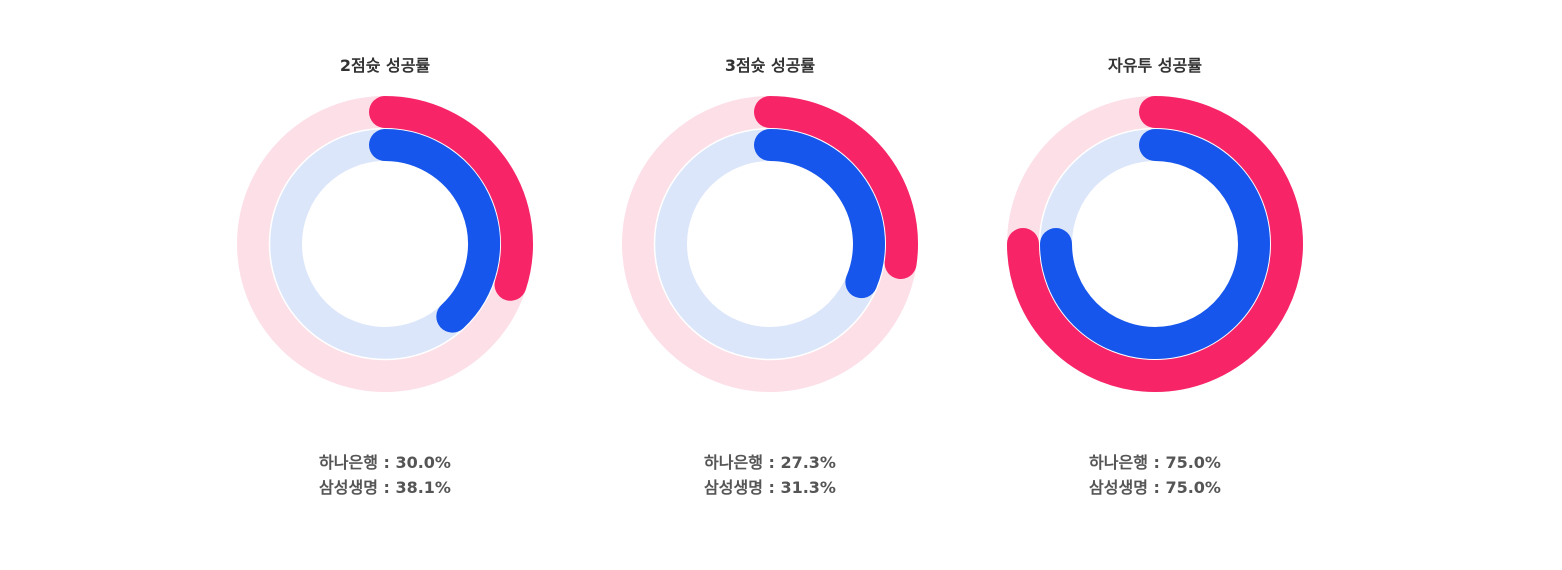  What do you see at coordinates (385, 475) in the screenshot?
I see `legend: 하나은행 : 30.0% 삼성생명 : 38.1%` at bounding box center [385, 475].